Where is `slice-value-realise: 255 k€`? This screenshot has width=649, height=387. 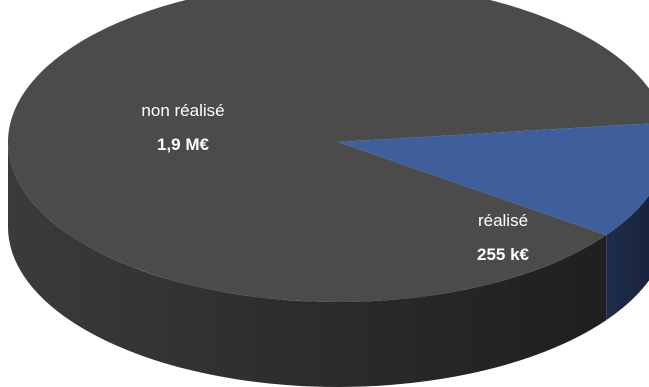
slice-value-realise: 255 k€ is located at coordinates (503, 254).